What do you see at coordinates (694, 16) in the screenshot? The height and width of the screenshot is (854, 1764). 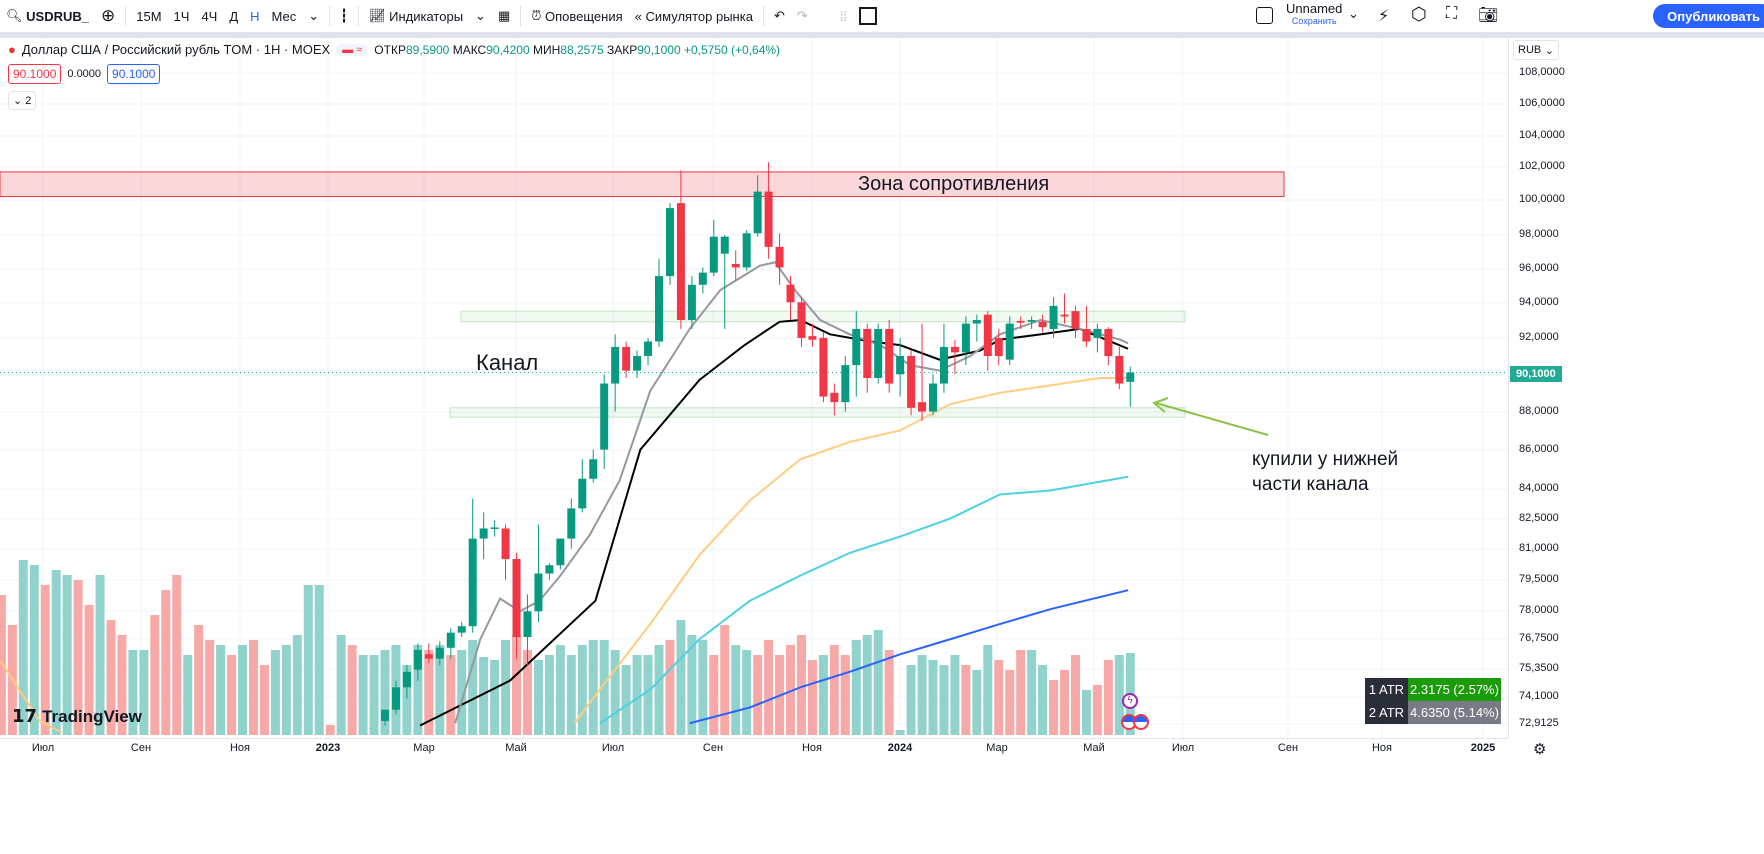 I see `replay-button: « Симулятор рынка` at bounding box center [694, 16].